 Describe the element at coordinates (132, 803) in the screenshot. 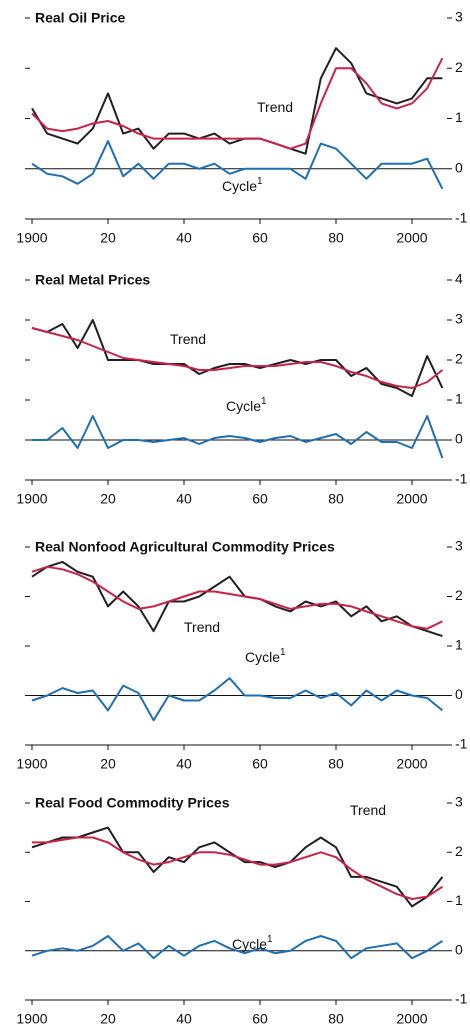

I see `chart-title: Real Food Commodity Prices` at that location.